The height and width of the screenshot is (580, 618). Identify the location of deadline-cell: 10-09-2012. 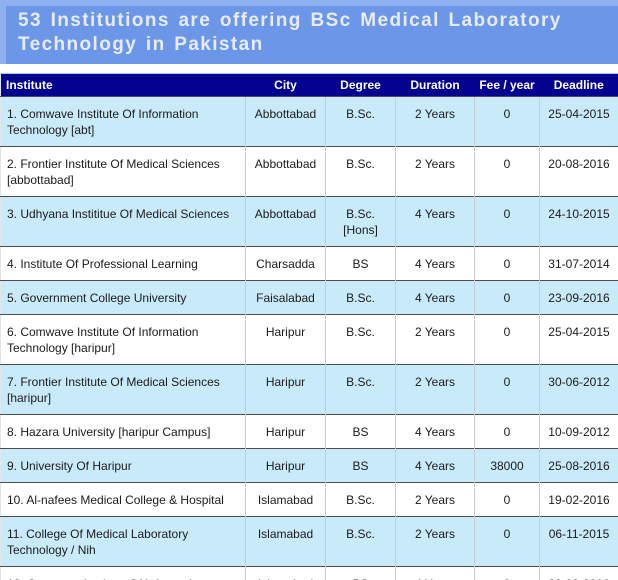
(578, 431).